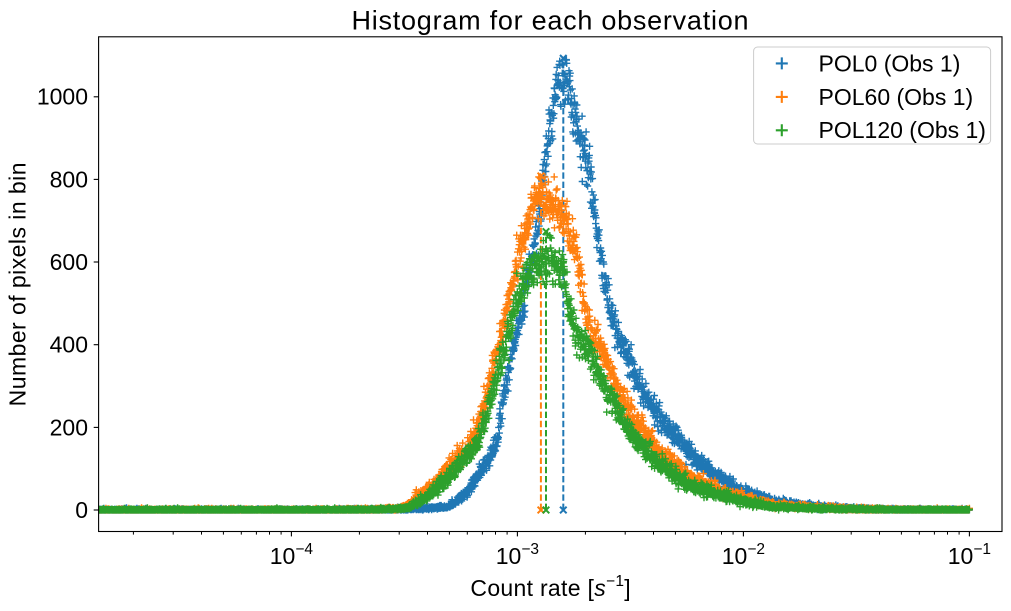 The height and width of the screenshot is (611, 1011). What do you see at coordinates (550, 587) in the screenshot?
I see `svg-text: Count rate [s−1]` at bounding box center [550, 587].